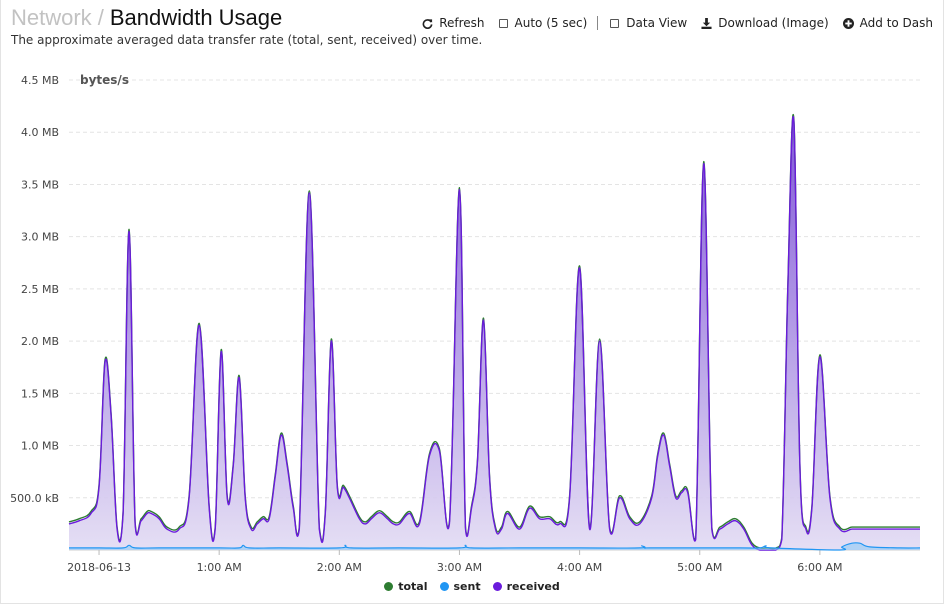  I want to click on legend-item-received: received, so click(526, 586).